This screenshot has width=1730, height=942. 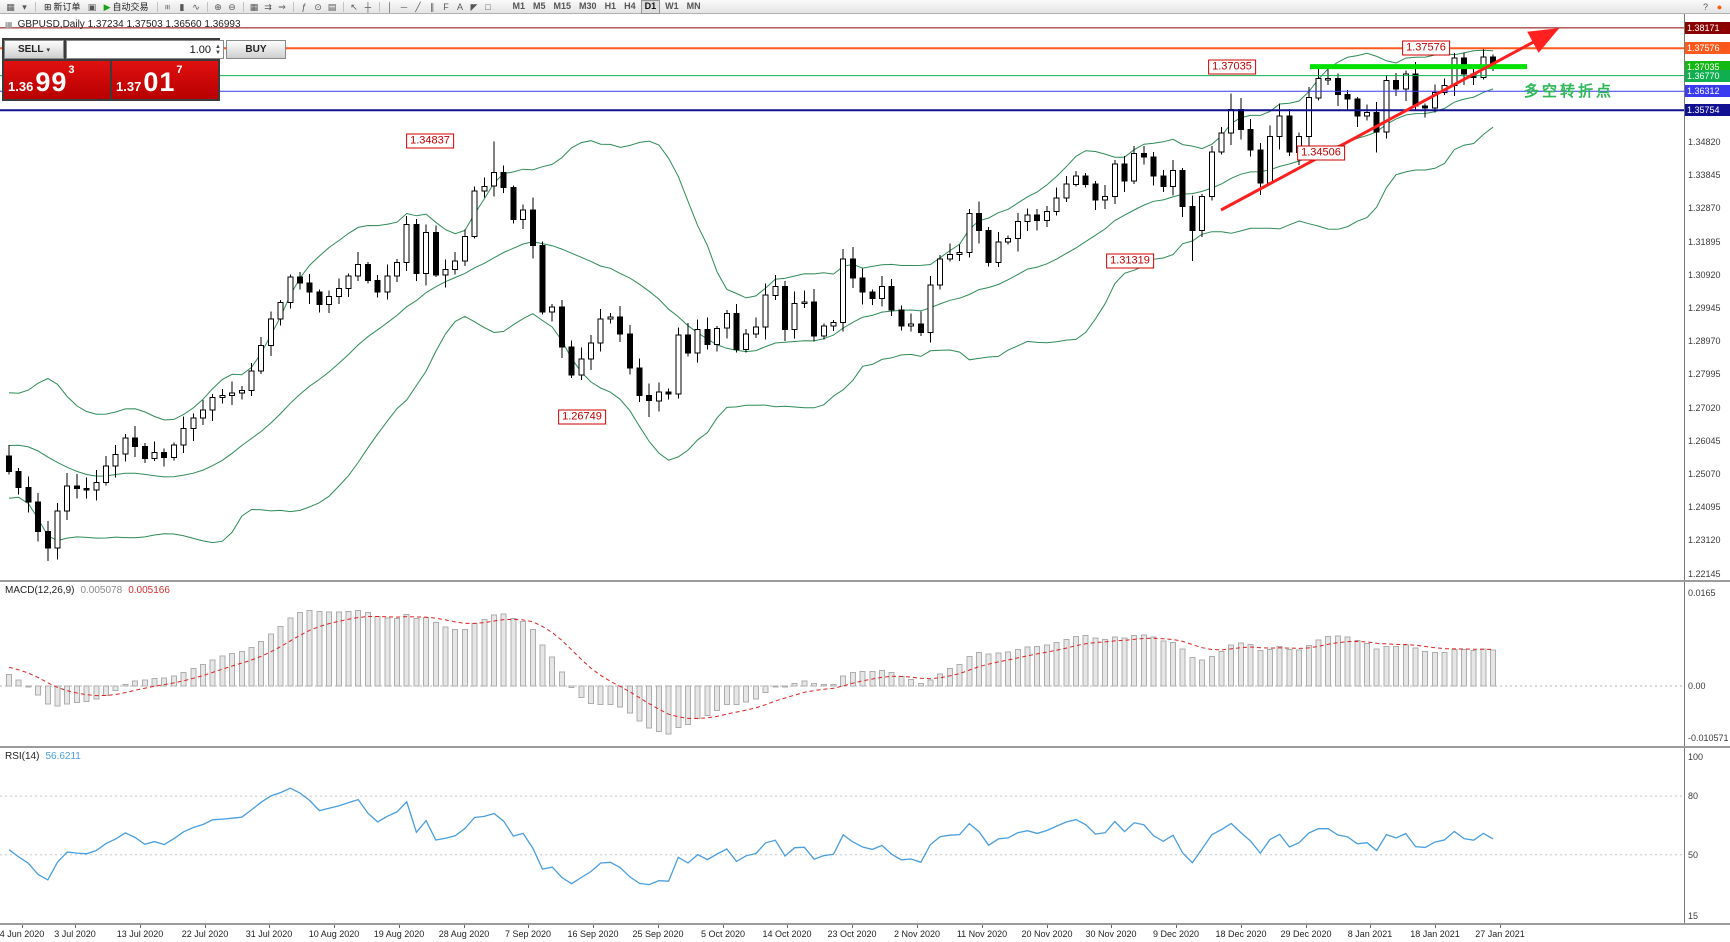 I want to click on timeframe-m15: M15, so click(x=562, y=5).